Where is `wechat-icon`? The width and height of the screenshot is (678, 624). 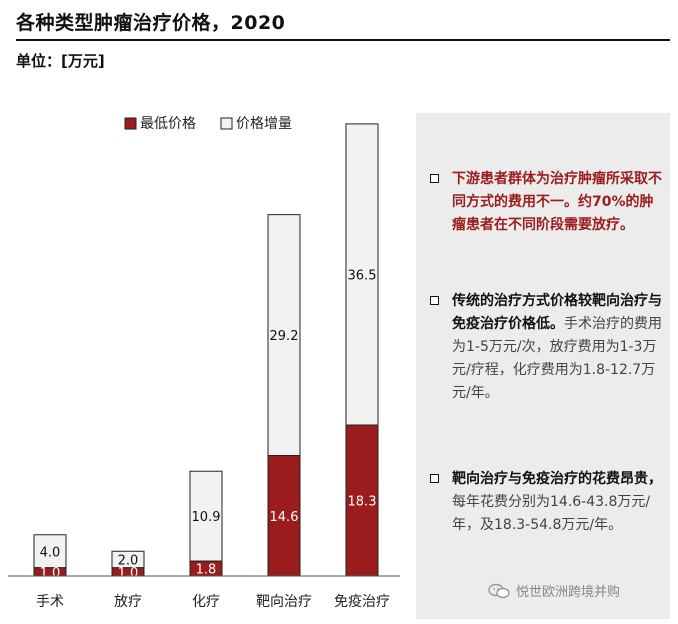 wechat-icon is located at coordinates (499, 590).